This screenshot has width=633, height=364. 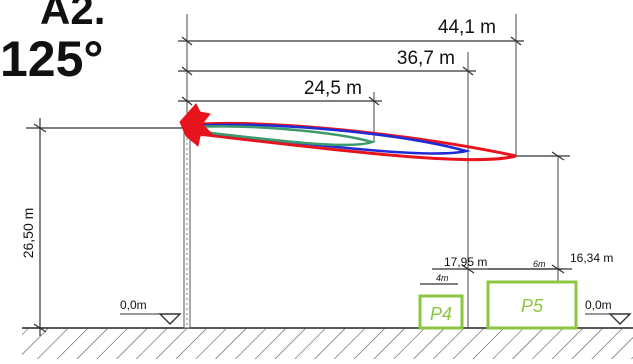 I want to click on dim-36-7: 36,7 m, so click(x=426, y=58).